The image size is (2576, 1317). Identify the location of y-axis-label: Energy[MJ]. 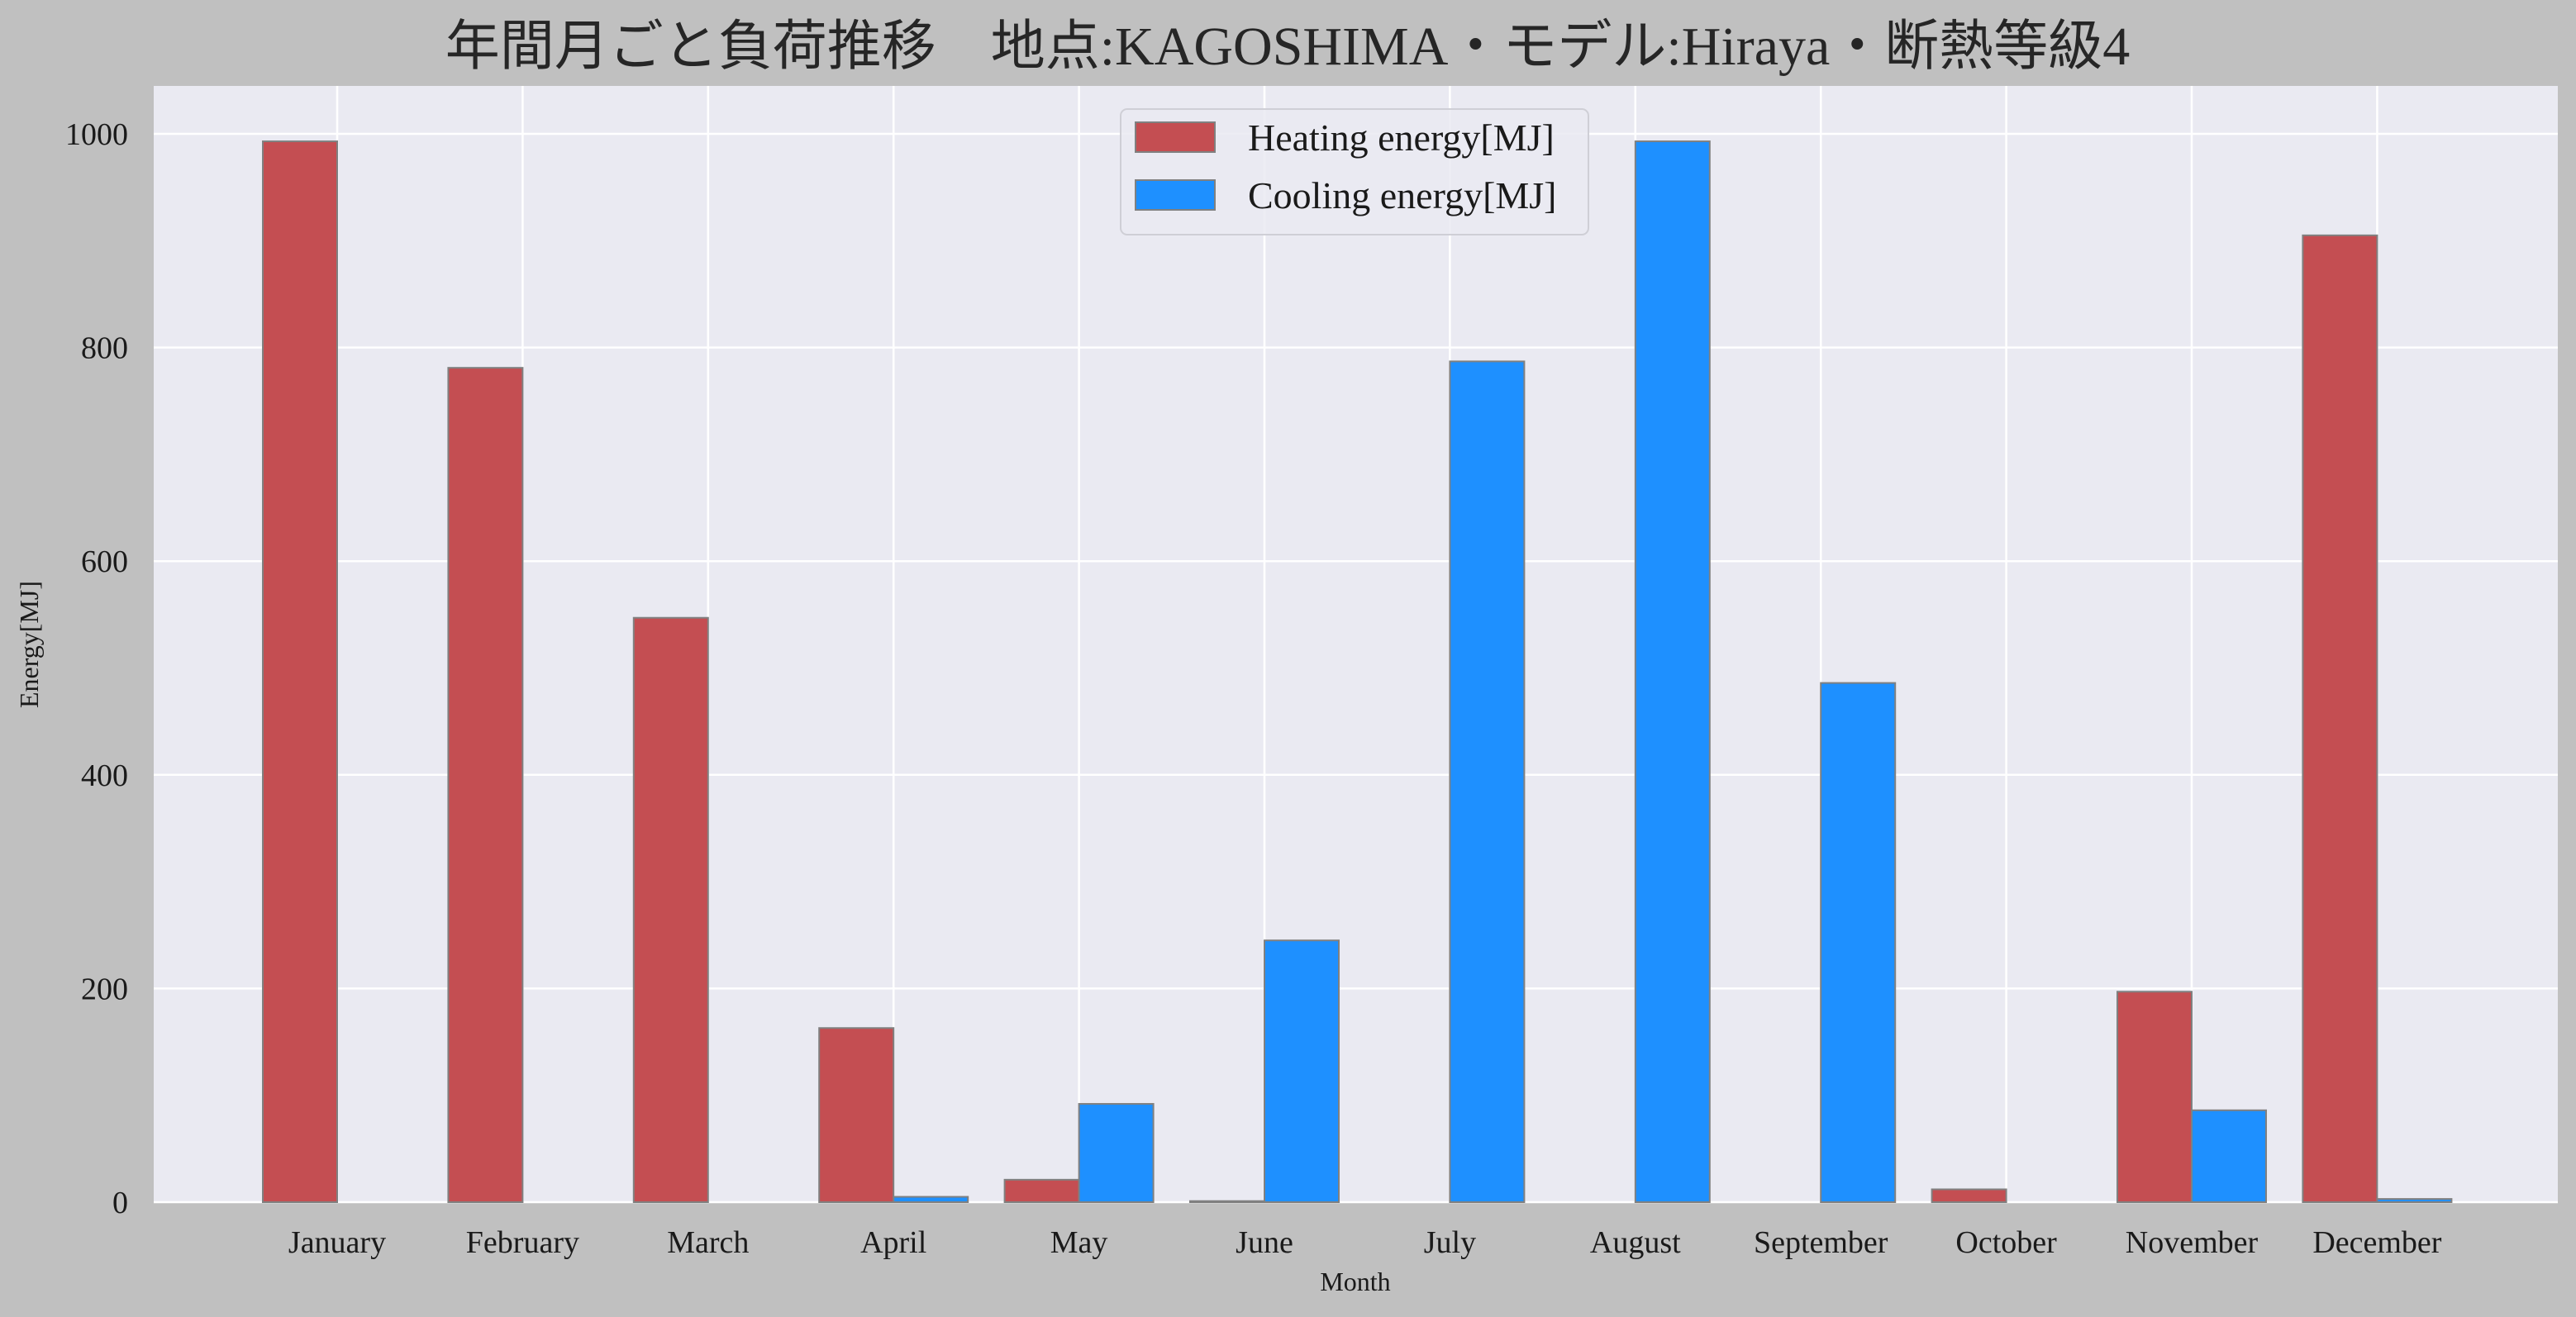
(29, 644).